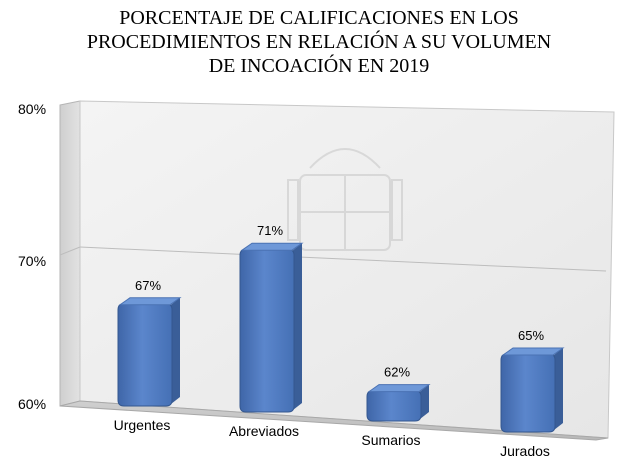 This screenshot has width=638, height=473. I want to click on watermark-emblem, so click(345, 199).